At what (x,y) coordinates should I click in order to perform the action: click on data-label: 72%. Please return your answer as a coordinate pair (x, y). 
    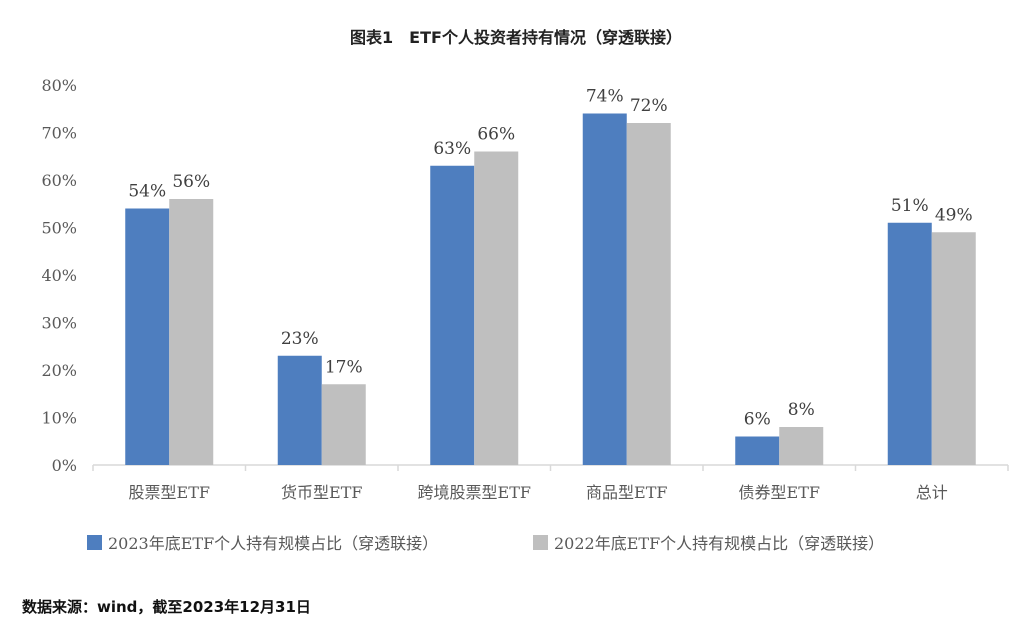
    Looking at the image, I should click on (649, 106).